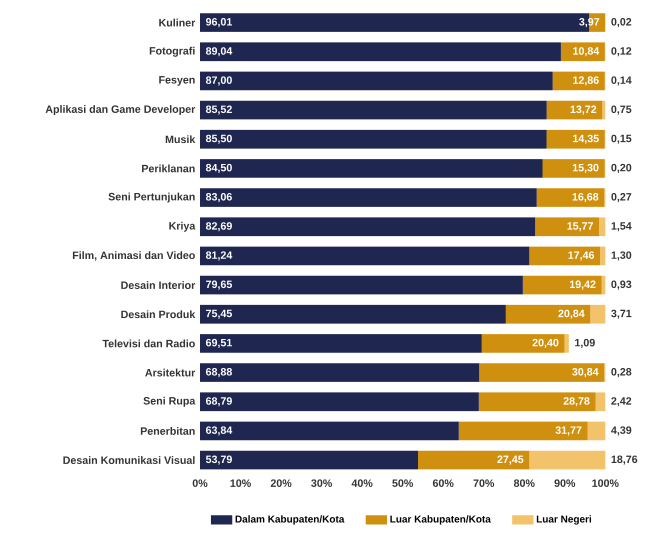  I want to click on data-label: 89,04, so click(219, 51).